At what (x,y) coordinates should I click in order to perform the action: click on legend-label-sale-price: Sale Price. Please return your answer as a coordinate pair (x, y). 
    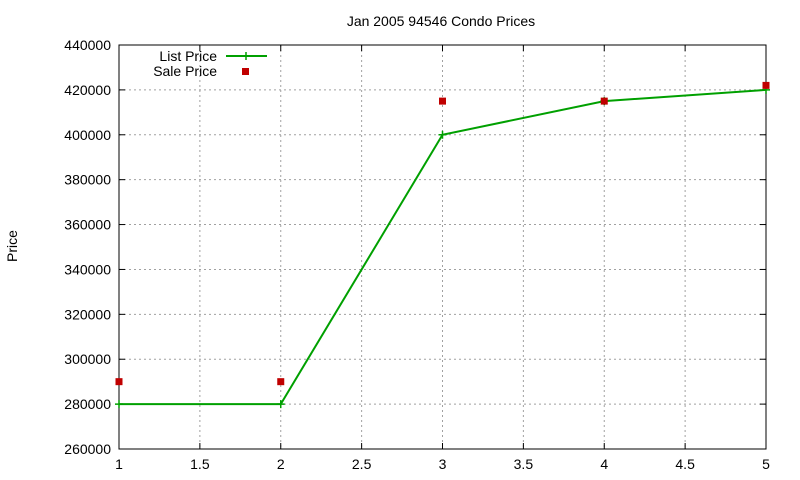
    Looking at the image, I should click on (185, 71).